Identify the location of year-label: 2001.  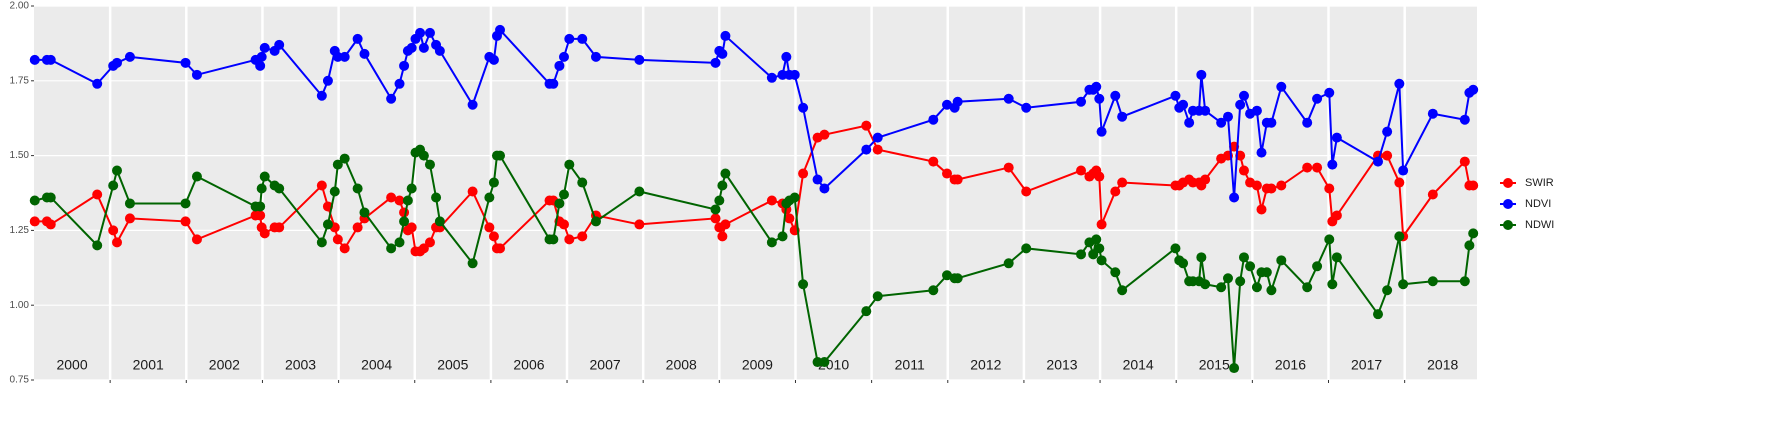
(148, 365).